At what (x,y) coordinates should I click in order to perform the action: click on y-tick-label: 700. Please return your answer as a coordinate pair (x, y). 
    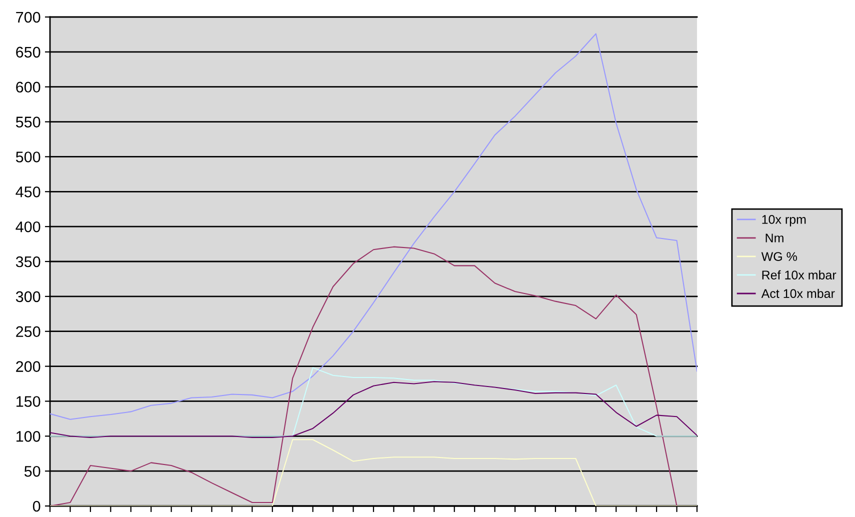
    Looking at the image, I should click on (28, 17).